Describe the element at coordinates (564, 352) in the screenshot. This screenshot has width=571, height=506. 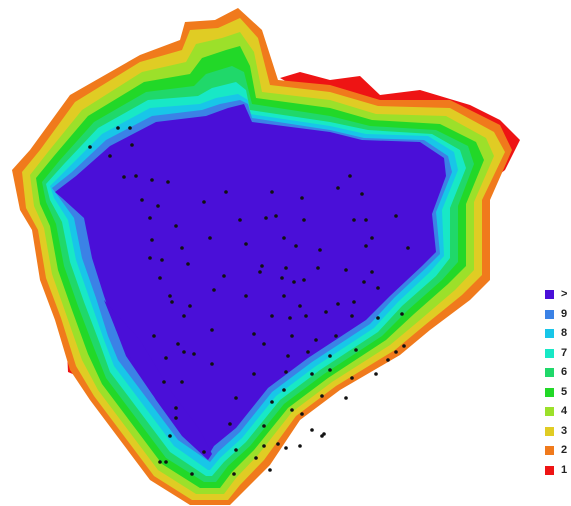
I see `legend-label: 7` at that location.